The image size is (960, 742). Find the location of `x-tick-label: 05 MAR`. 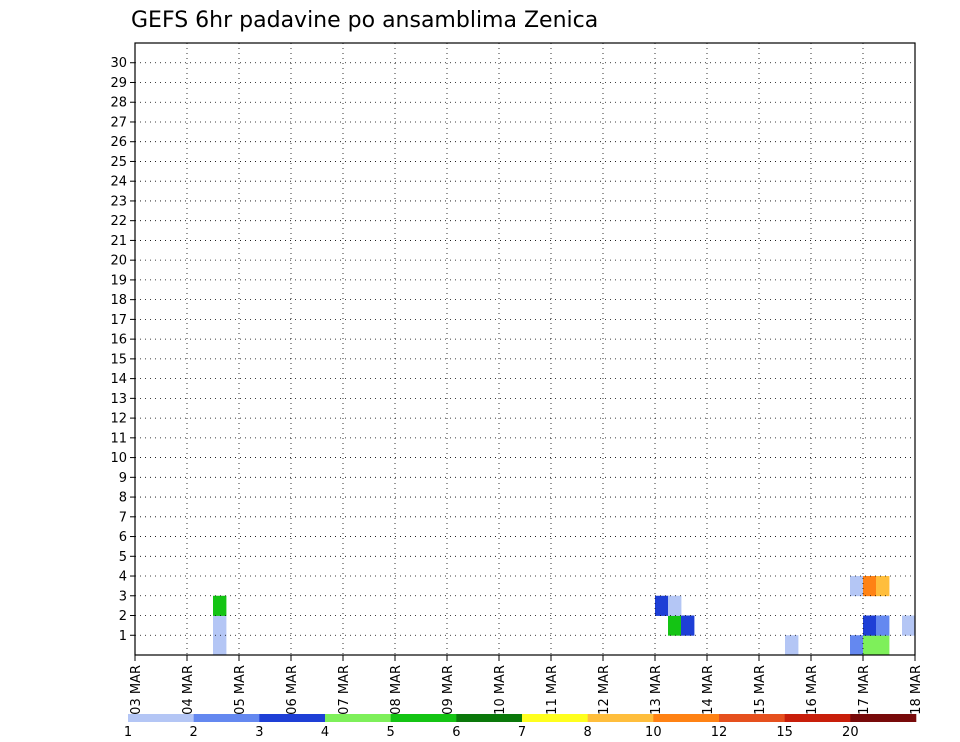

x-tick-label: 05 MAR is located at coordinates (240, 690).